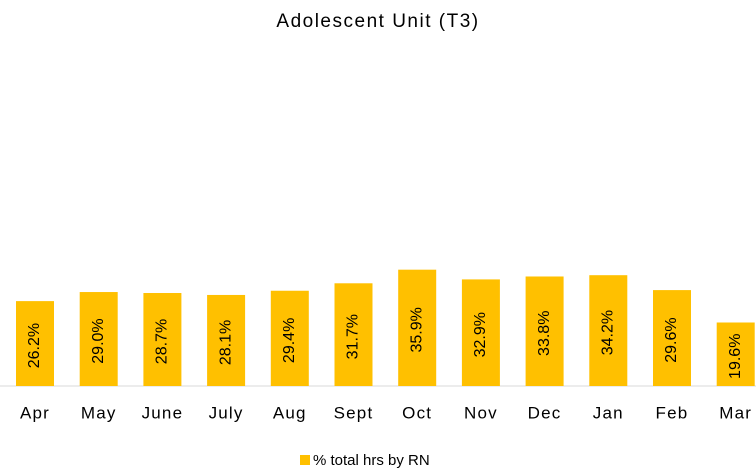  I want to click on value-label: 29.4%, so click(289, 340).